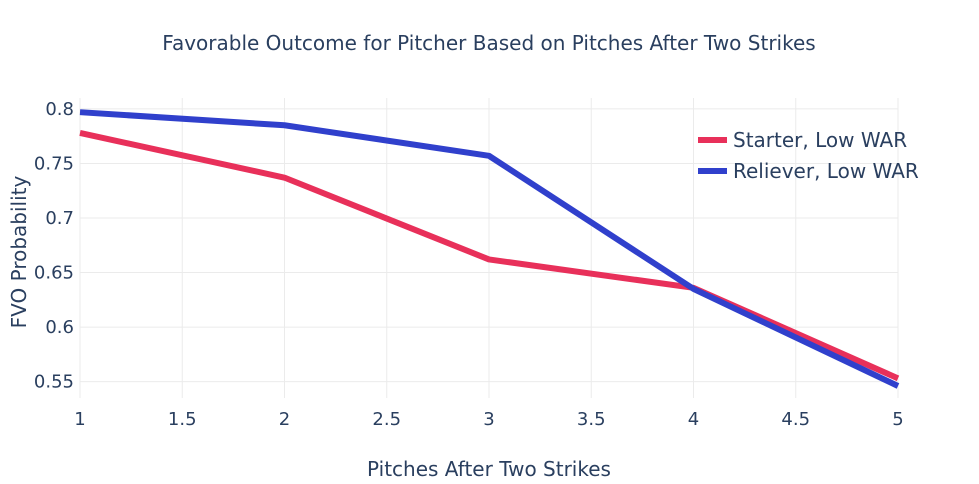 The width and height of the screenshot is (979, 484). I want to click on y-axis-title: FVO Probability, so click(19, 252).